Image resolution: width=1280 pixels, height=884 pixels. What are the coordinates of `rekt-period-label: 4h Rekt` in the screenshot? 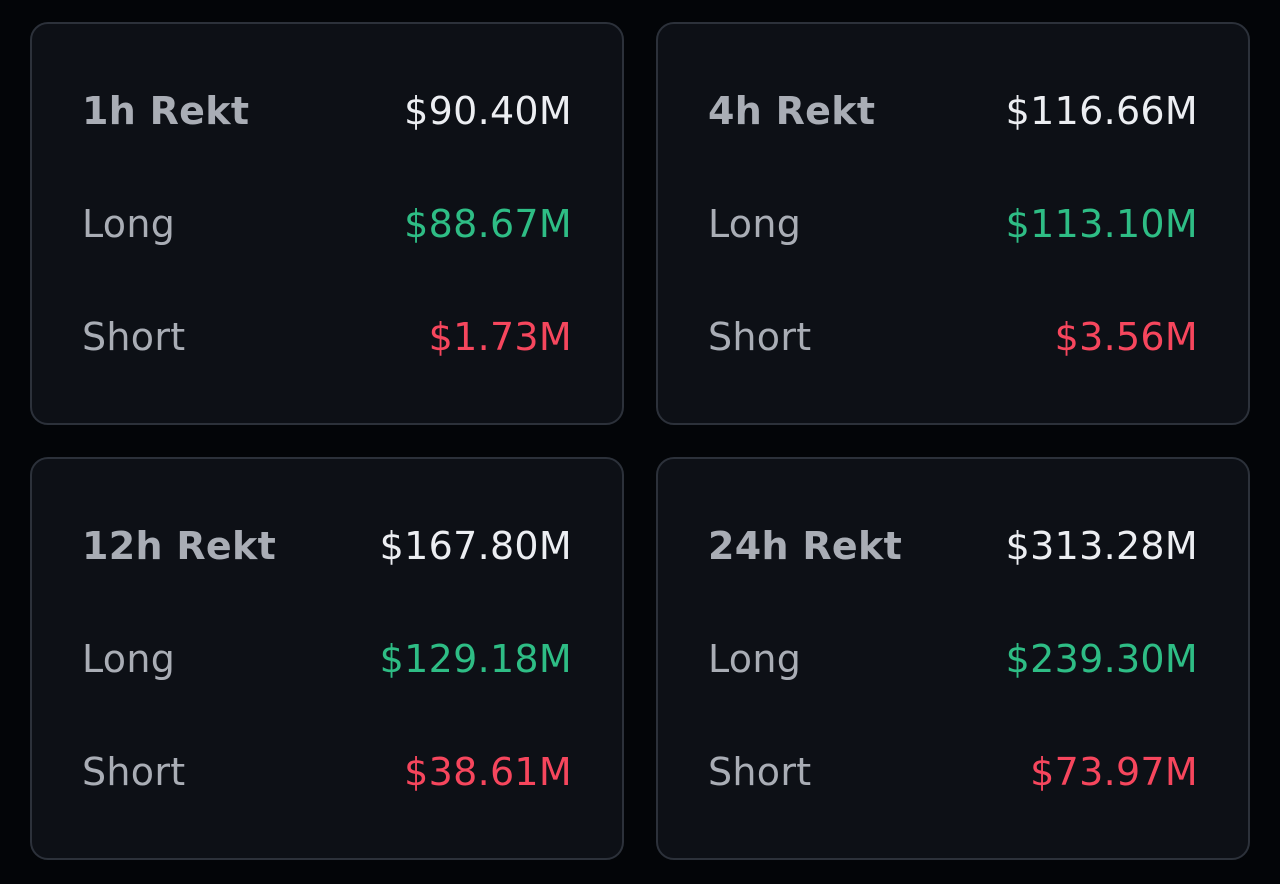 It's located at (792, 110).